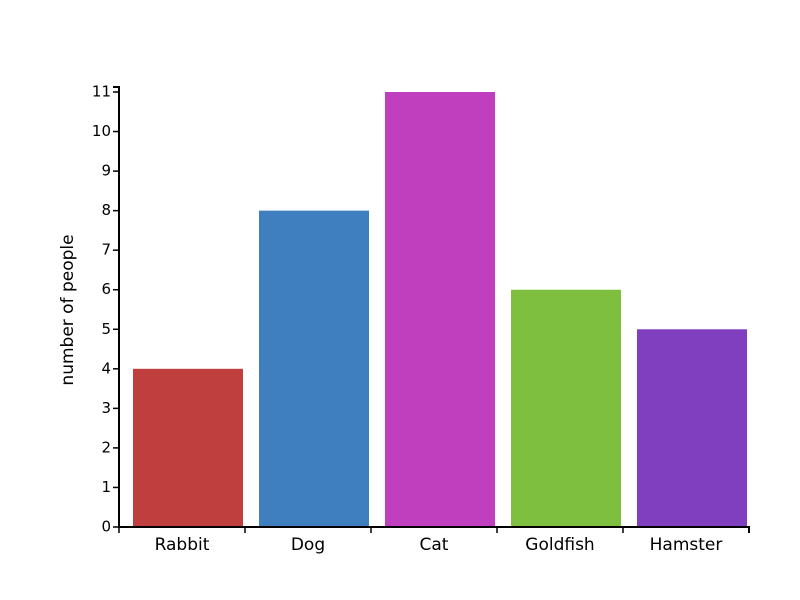  What do you see at coordinates (106, 289) in the screenshot?
I see `y-tick-label: 6` at bounding box center [106, 289].